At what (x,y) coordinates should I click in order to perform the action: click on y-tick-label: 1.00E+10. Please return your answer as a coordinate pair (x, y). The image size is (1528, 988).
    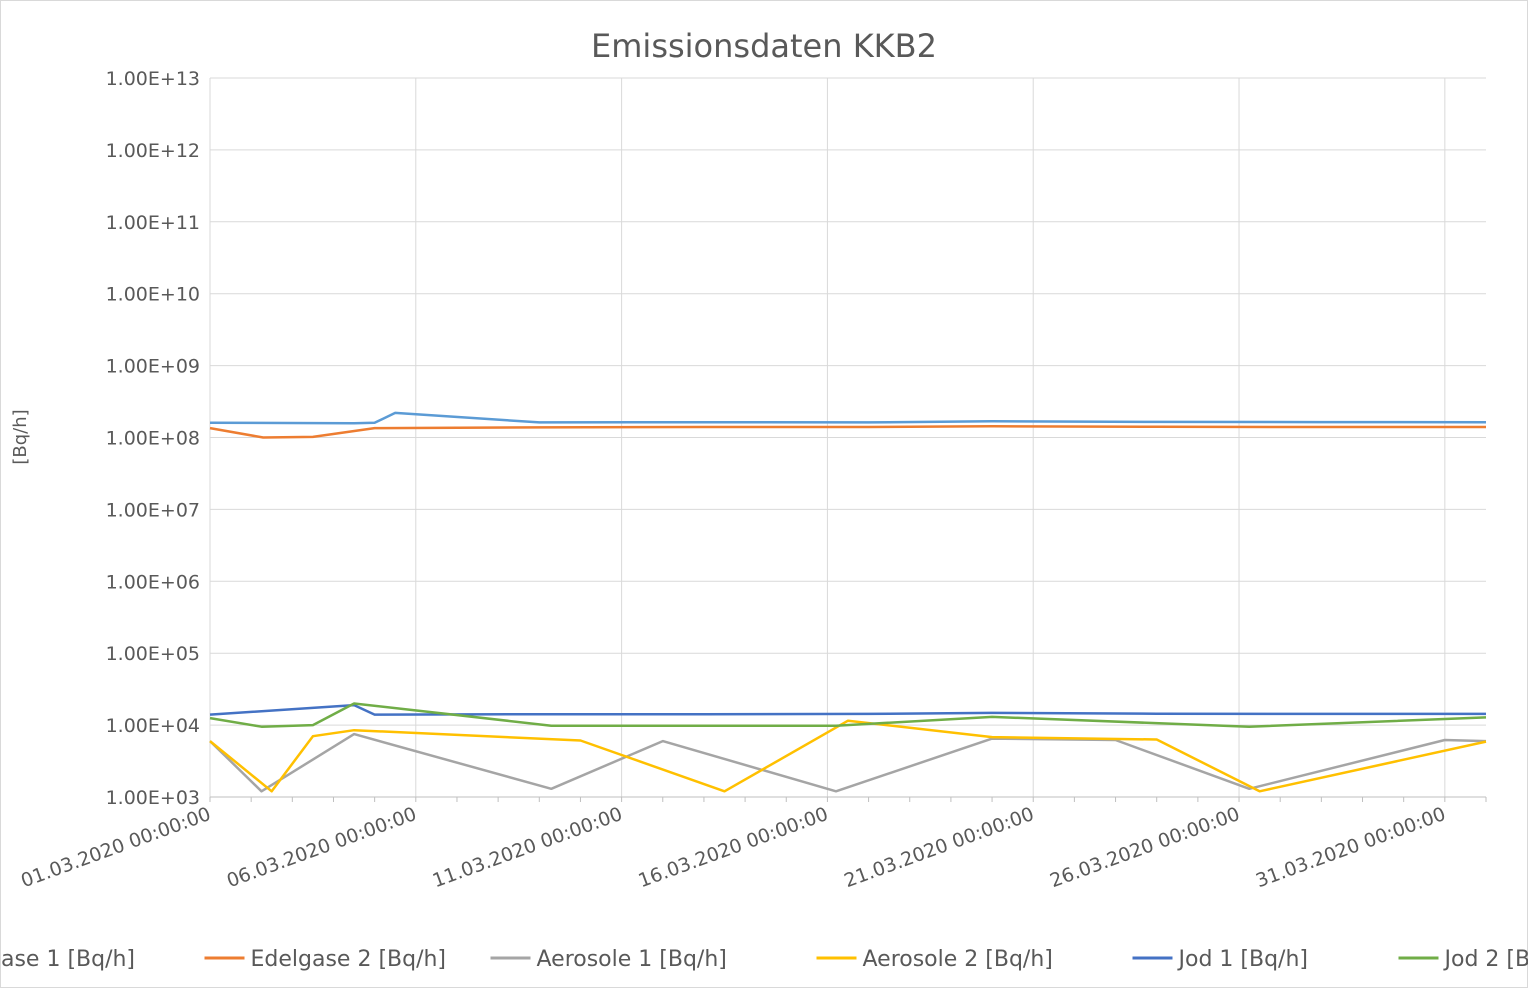
    Looking at the image, I should click on (153, 295).